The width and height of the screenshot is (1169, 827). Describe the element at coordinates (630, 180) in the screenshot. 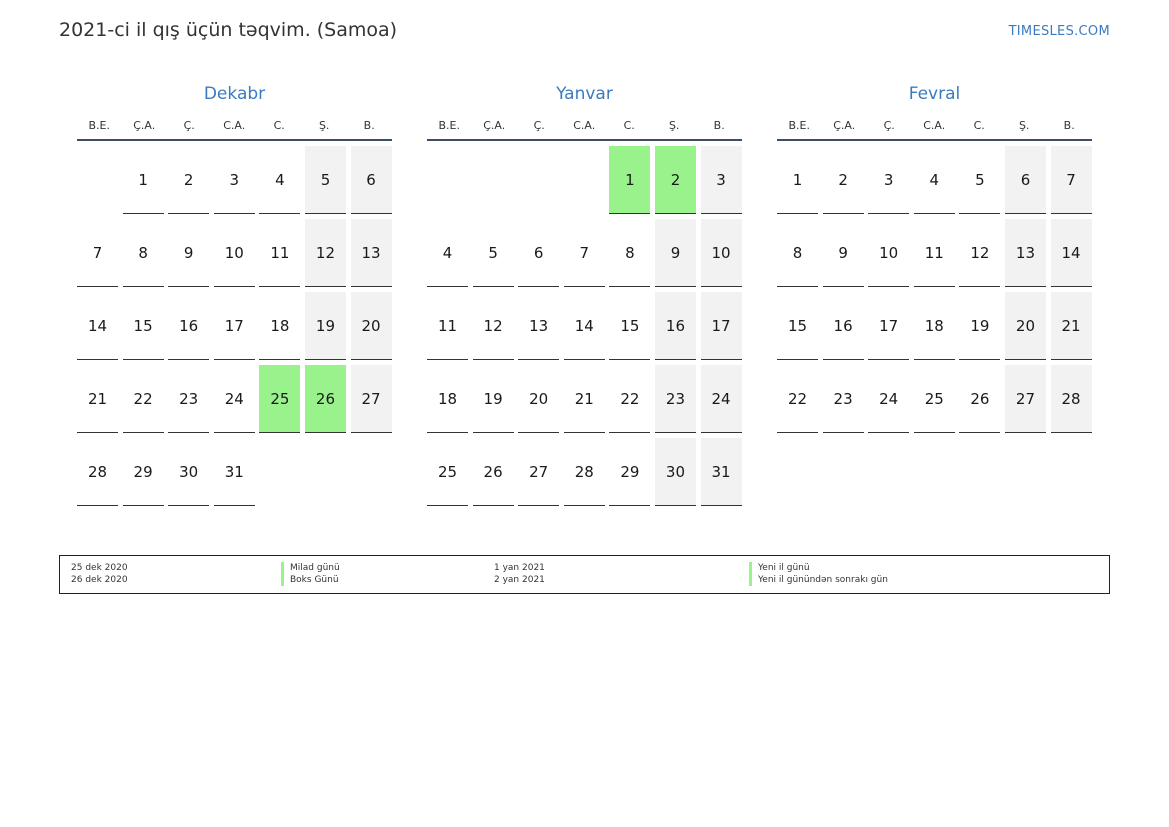

I see `holiday-day-cell: 1` at that location.